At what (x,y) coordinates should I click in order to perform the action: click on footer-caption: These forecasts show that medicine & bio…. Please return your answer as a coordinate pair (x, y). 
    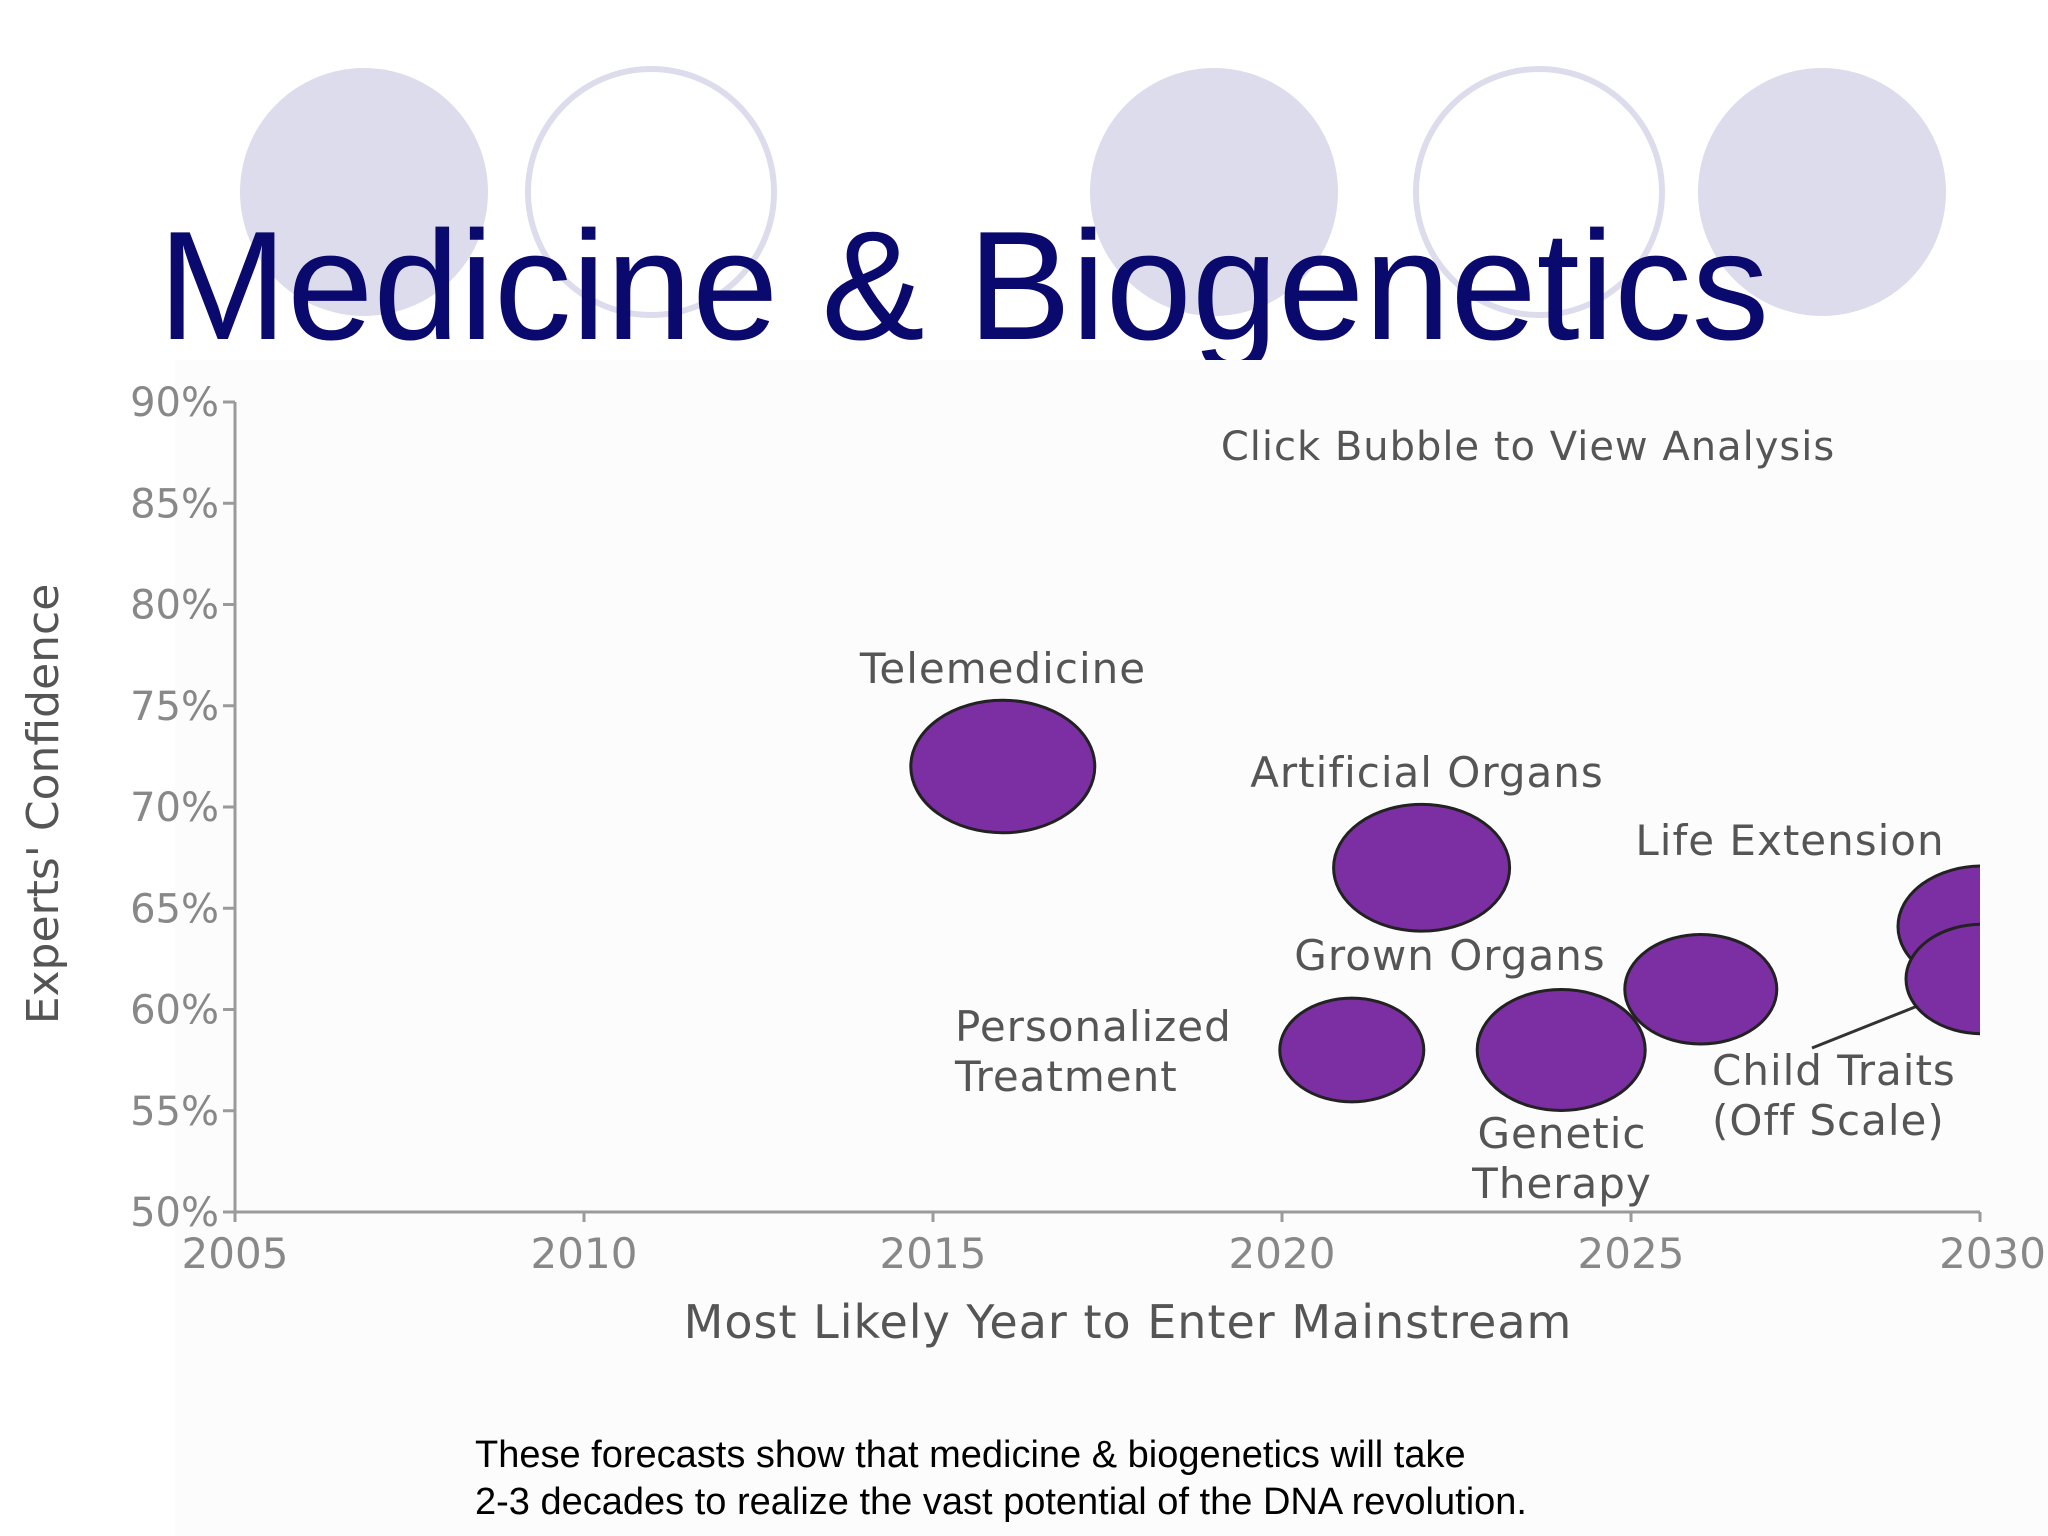
    Looking at the image, I should click on (1125, 1479).